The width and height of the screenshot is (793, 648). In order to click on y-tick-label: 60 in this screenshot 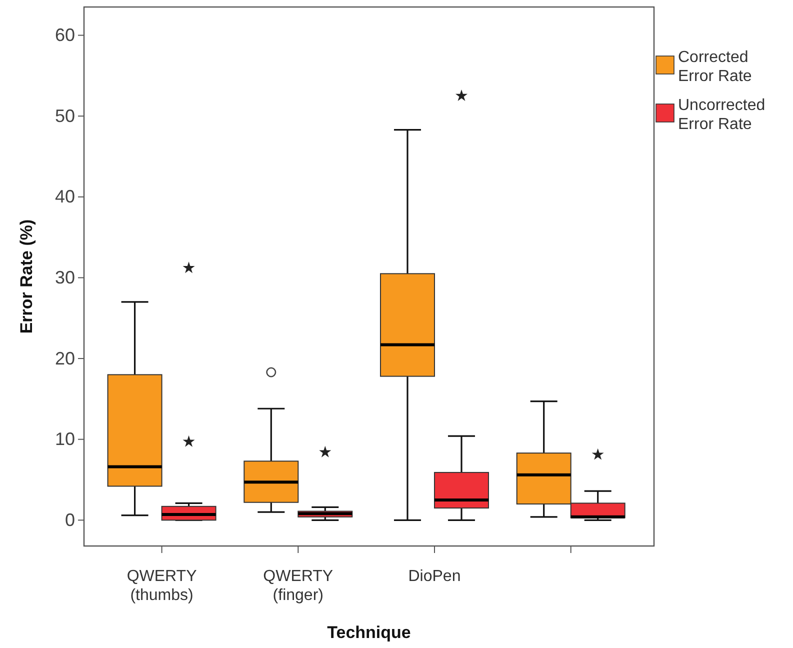, I will do `click(64, 35)`.